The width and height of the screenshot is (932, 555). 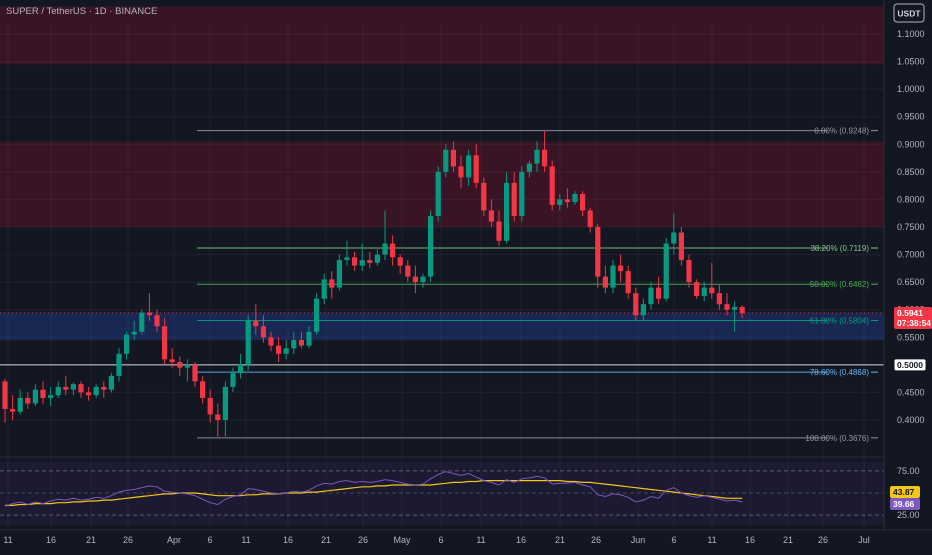 What do you see at coordinates (81, 11) in the screenshot?
I see `symbol-title: SUPER / TetherUS · 1D · BINANCE` at bounding box center [81, 11].